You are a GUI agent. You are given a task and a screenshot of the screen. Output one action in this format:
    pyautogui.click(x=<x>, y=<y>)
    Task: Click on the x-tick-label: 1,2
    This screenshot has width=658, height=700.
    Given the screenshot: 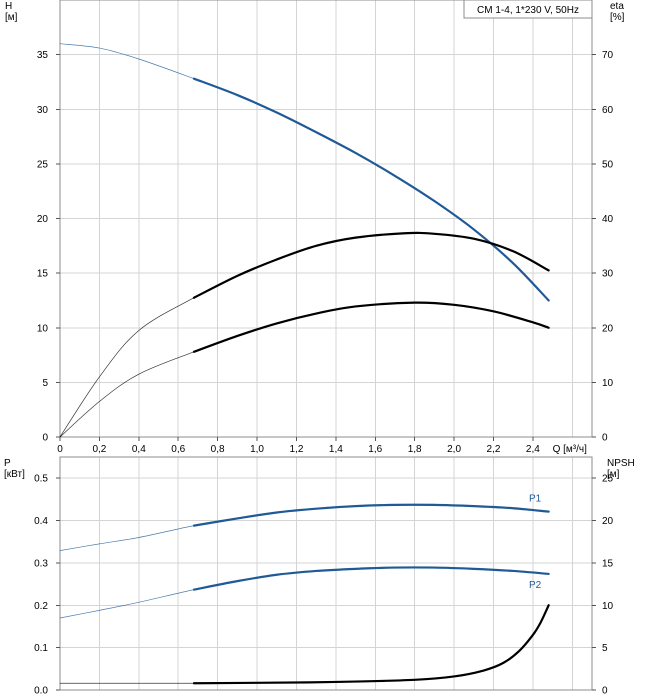 What is the action you would take?
    pyautogui.click(x=296, y=449)
    